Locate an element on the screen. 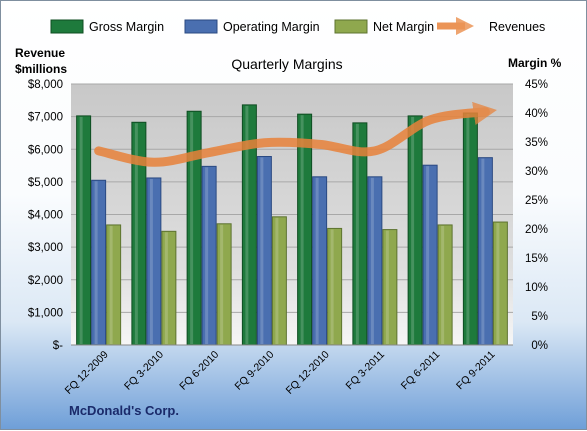  y-left-axis-title-line1: Revenue is located at coordinates (40, 53).